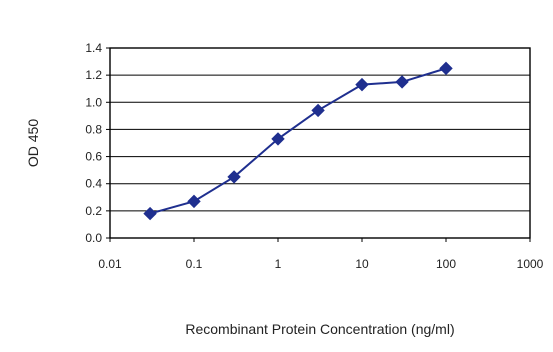  I want to click on y-tick-label: 0.2, so click(93, 211).